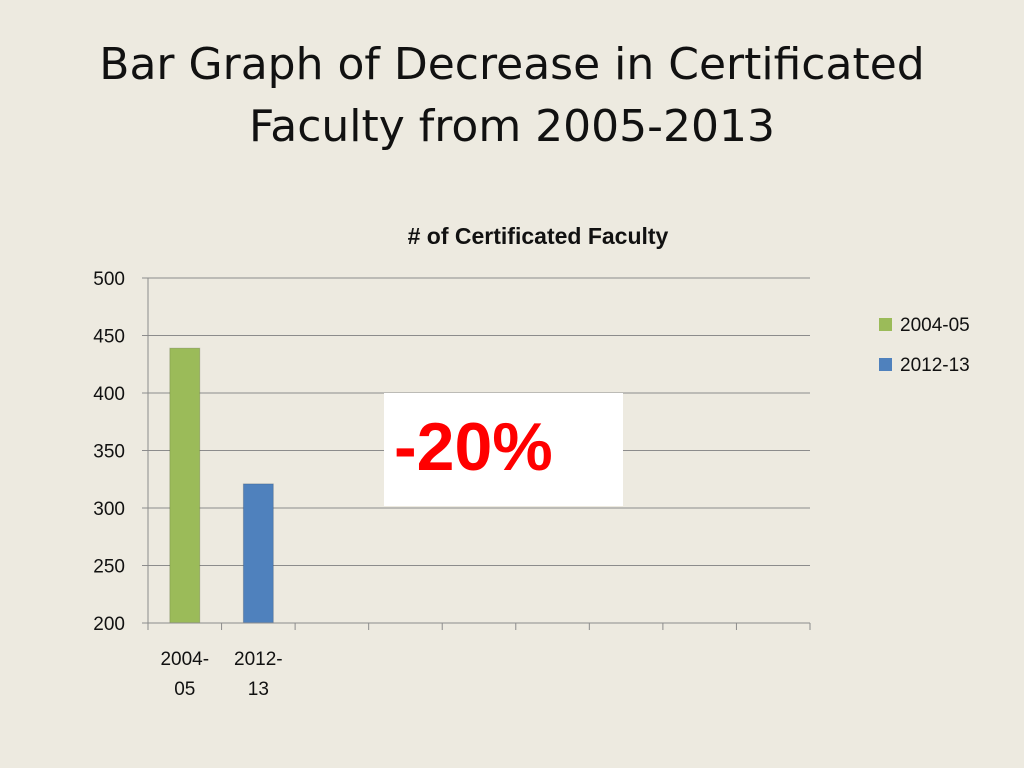 The width and height of the screenshot is (1024, 768). What do you see at coordinates (109, 624) in the screenshot?
I see `y-tick-label: 200` at bounding box center [109, 624].